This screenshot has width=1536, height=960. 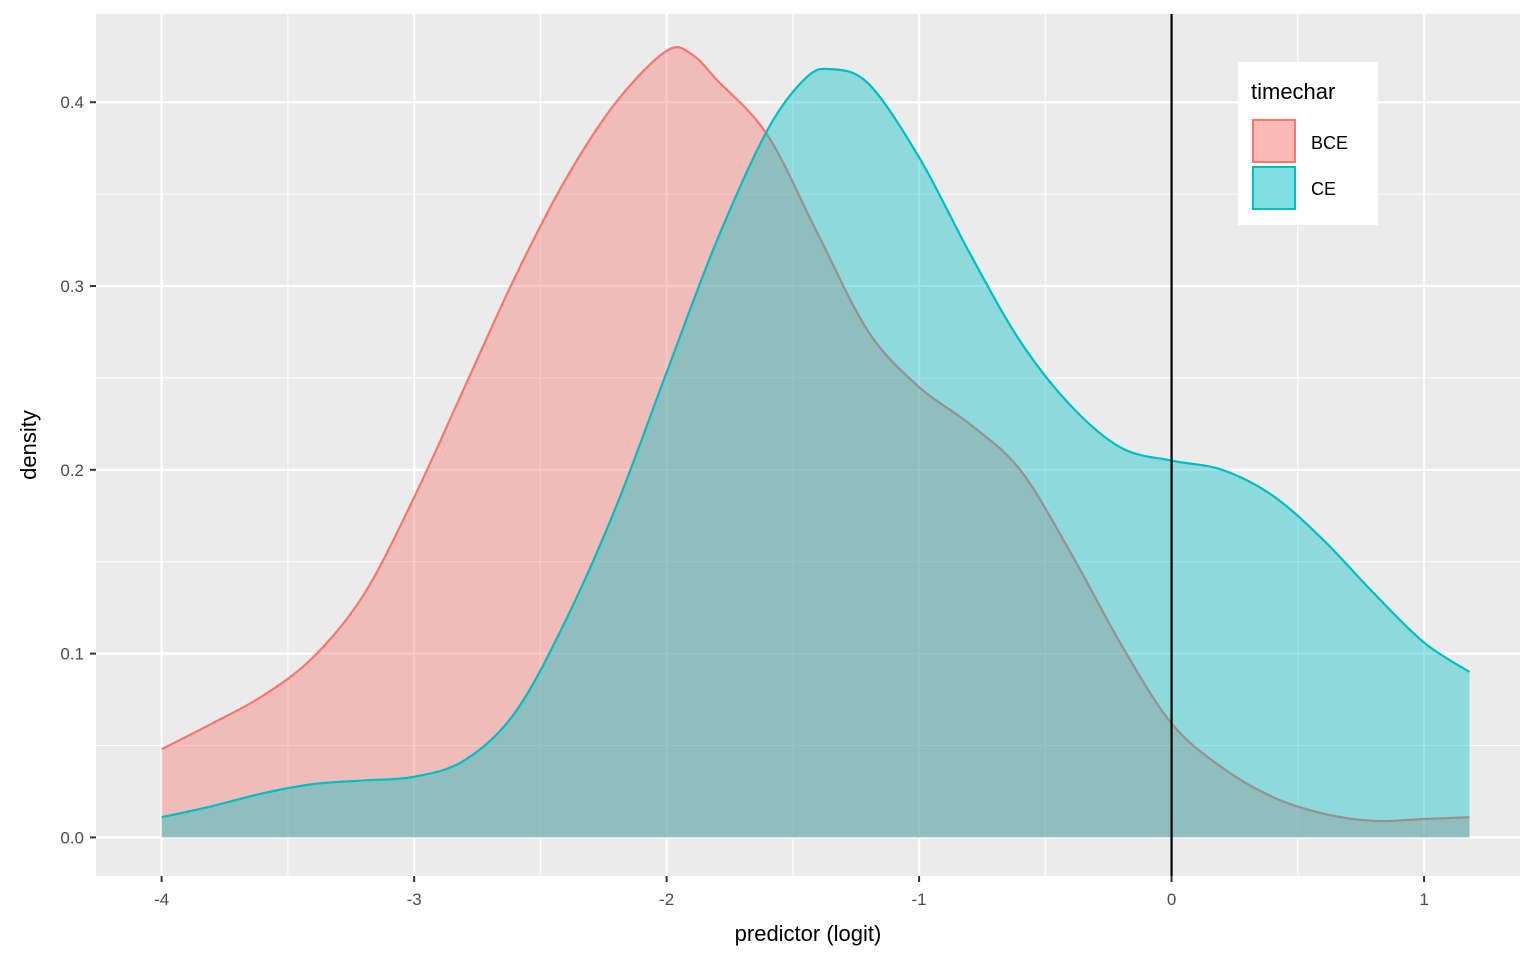 What do you see at coordinates (1308, 143) in the screenshot?
I see `legend: timechar BCE CE` at bounding box center [1308, 143].